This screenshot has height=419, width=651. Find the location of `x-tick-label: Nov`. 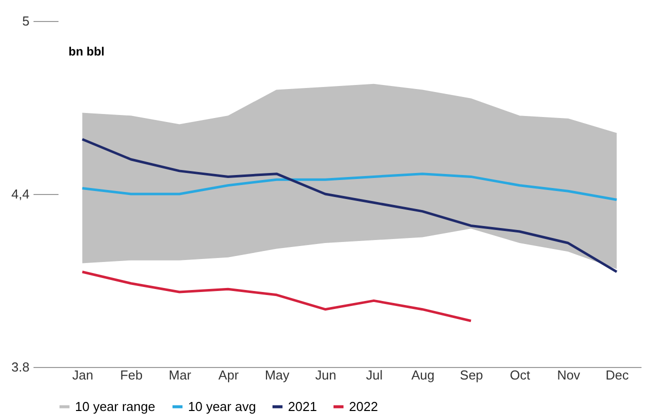

x-tick-label: Nov is located at coordinates (569, 375).